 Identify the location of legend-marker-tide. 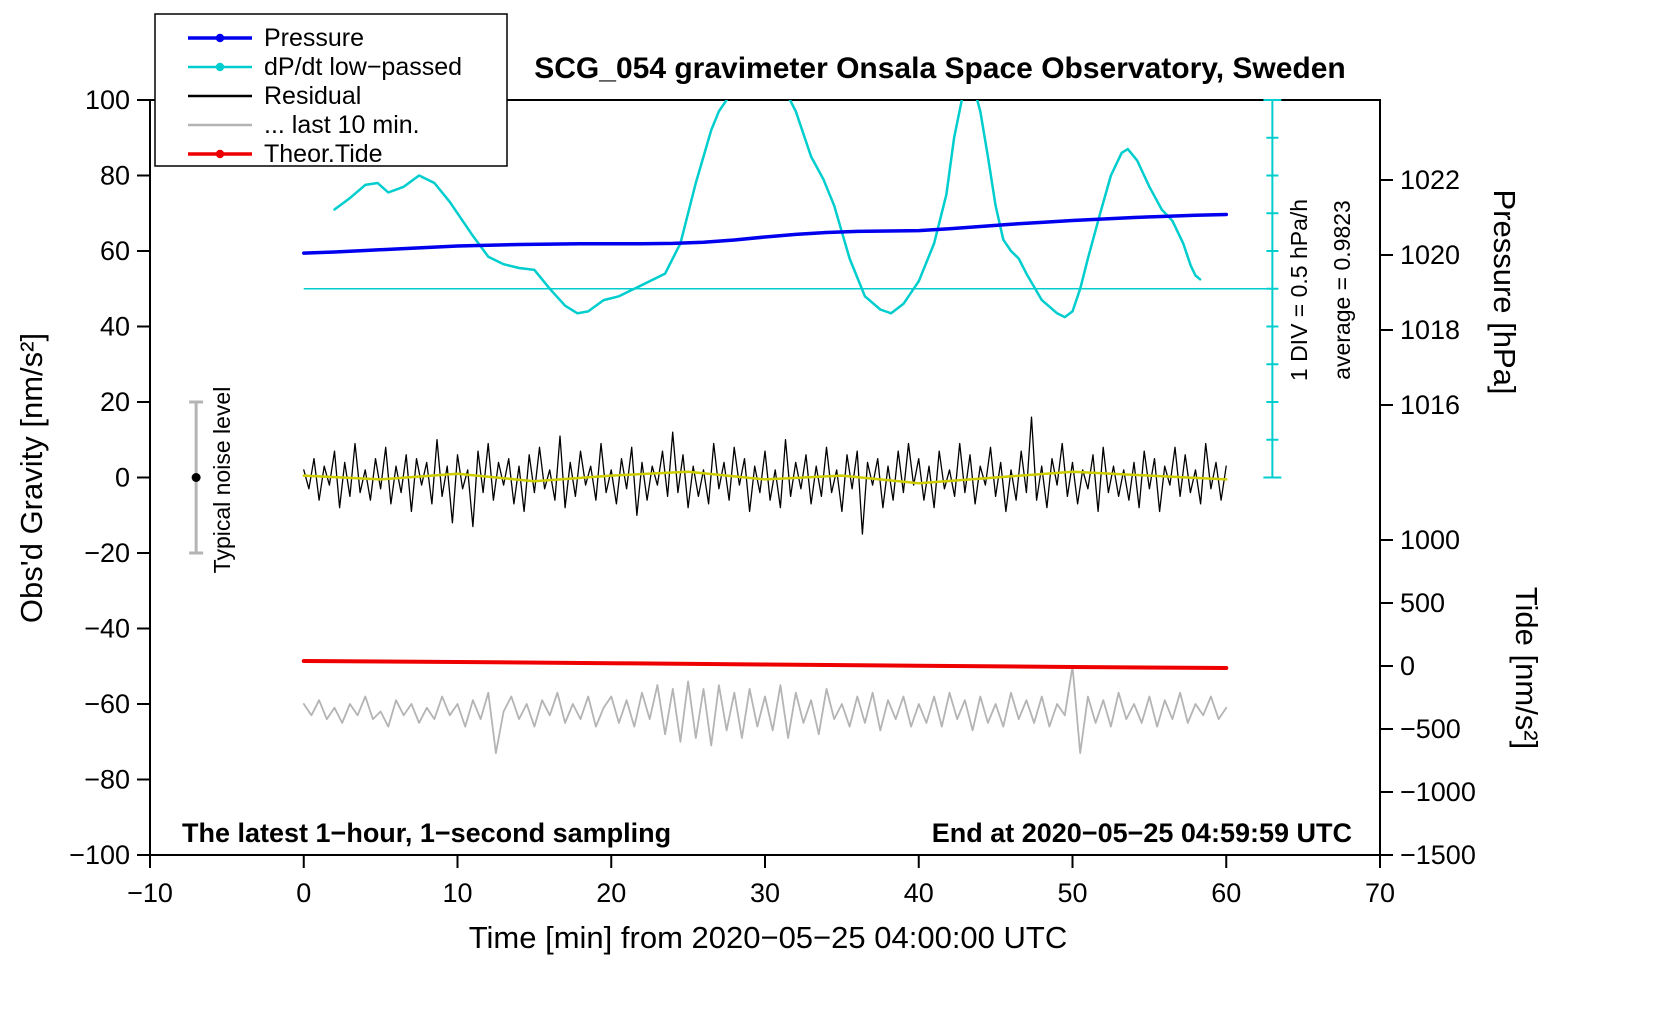
(220, 154).